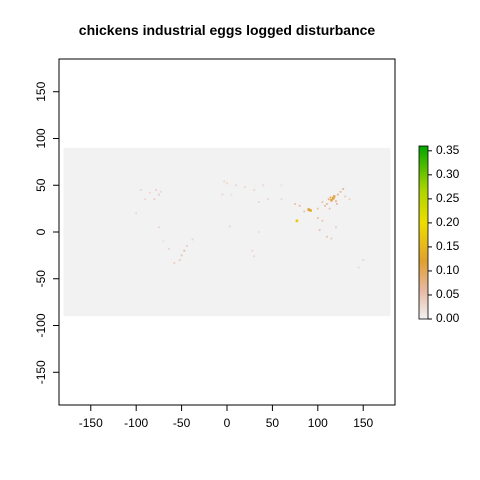  What do you see at coordinates (227, 423) in the screenshot?
I see `x-tick-label: 0` at bounding box center [227, 423].